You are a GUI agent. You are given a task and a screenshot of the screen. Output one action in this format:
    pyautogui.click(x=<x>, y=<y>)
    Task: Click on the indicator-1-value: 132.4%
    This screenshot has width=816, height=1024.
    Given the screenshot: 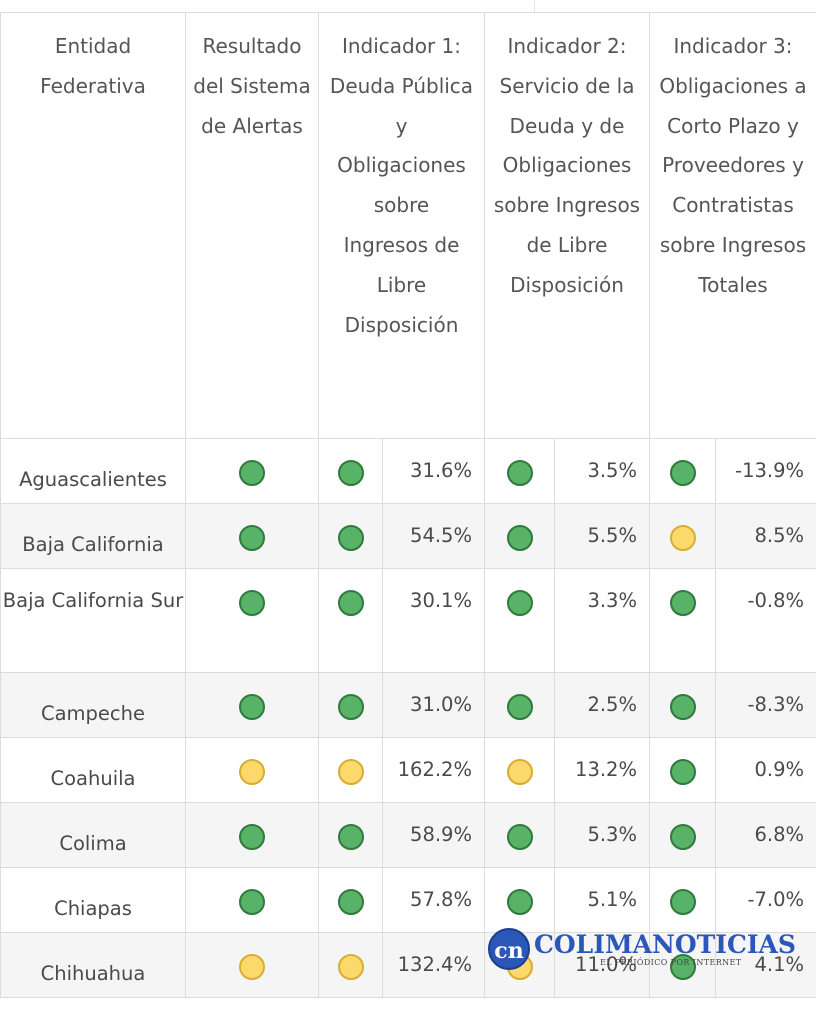 What is the action you would take?
    pyautogui.click(x=433, y=965)
    